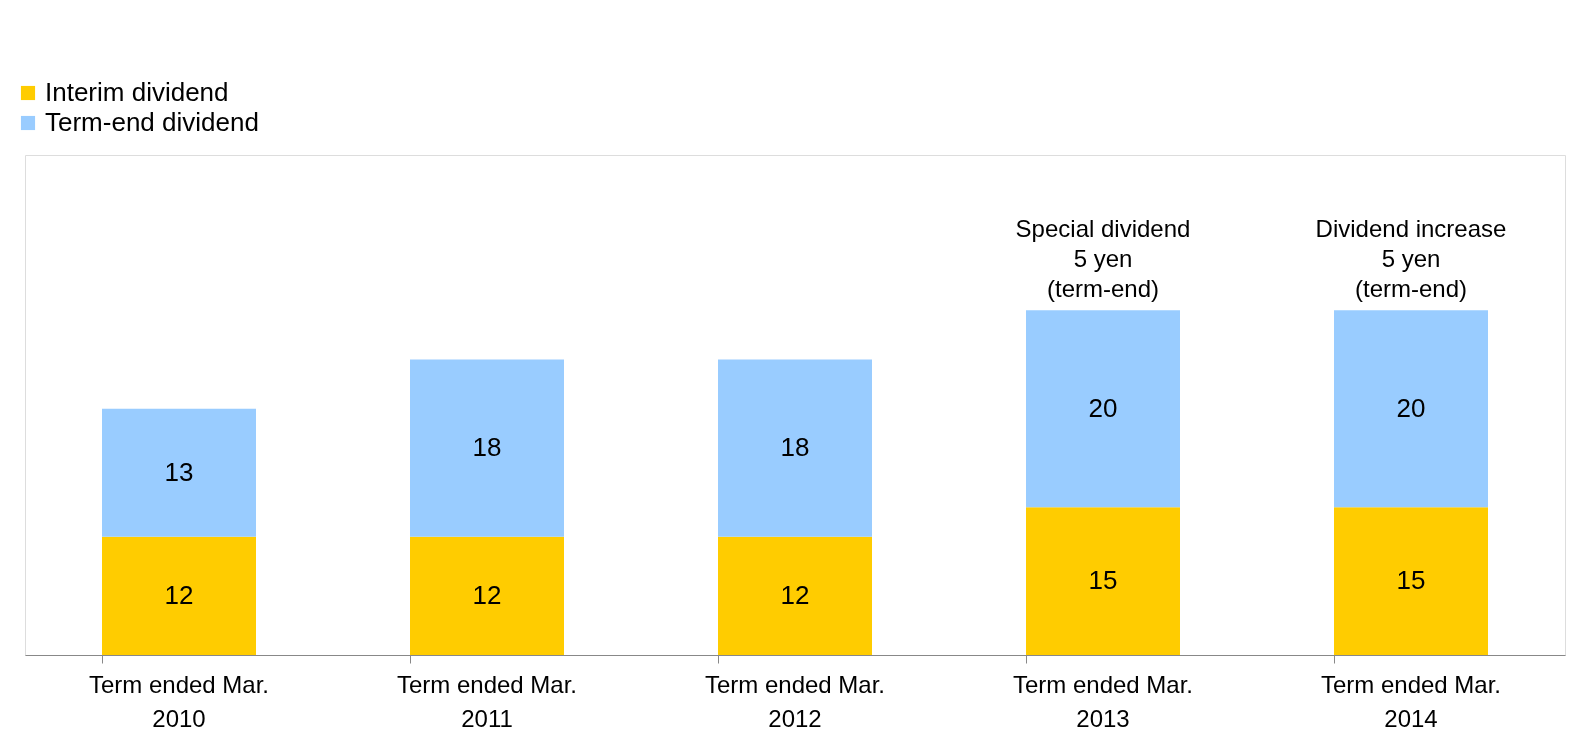 Image resolution: width=1587 pixels, height=741 pixels. I want to click on x-tick-label: Term ended Mar. 2011, so click(487, 701).